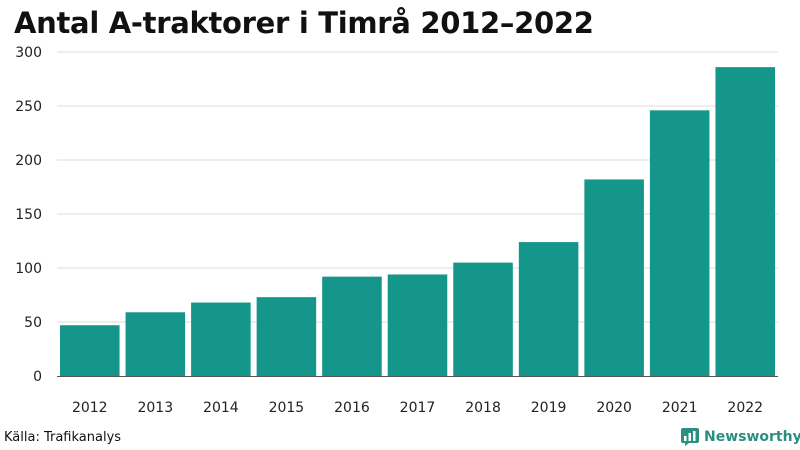  Describe the element at coordinates (90, 408) in the screenshot. I see `x-tick-label: 2012` at that location.